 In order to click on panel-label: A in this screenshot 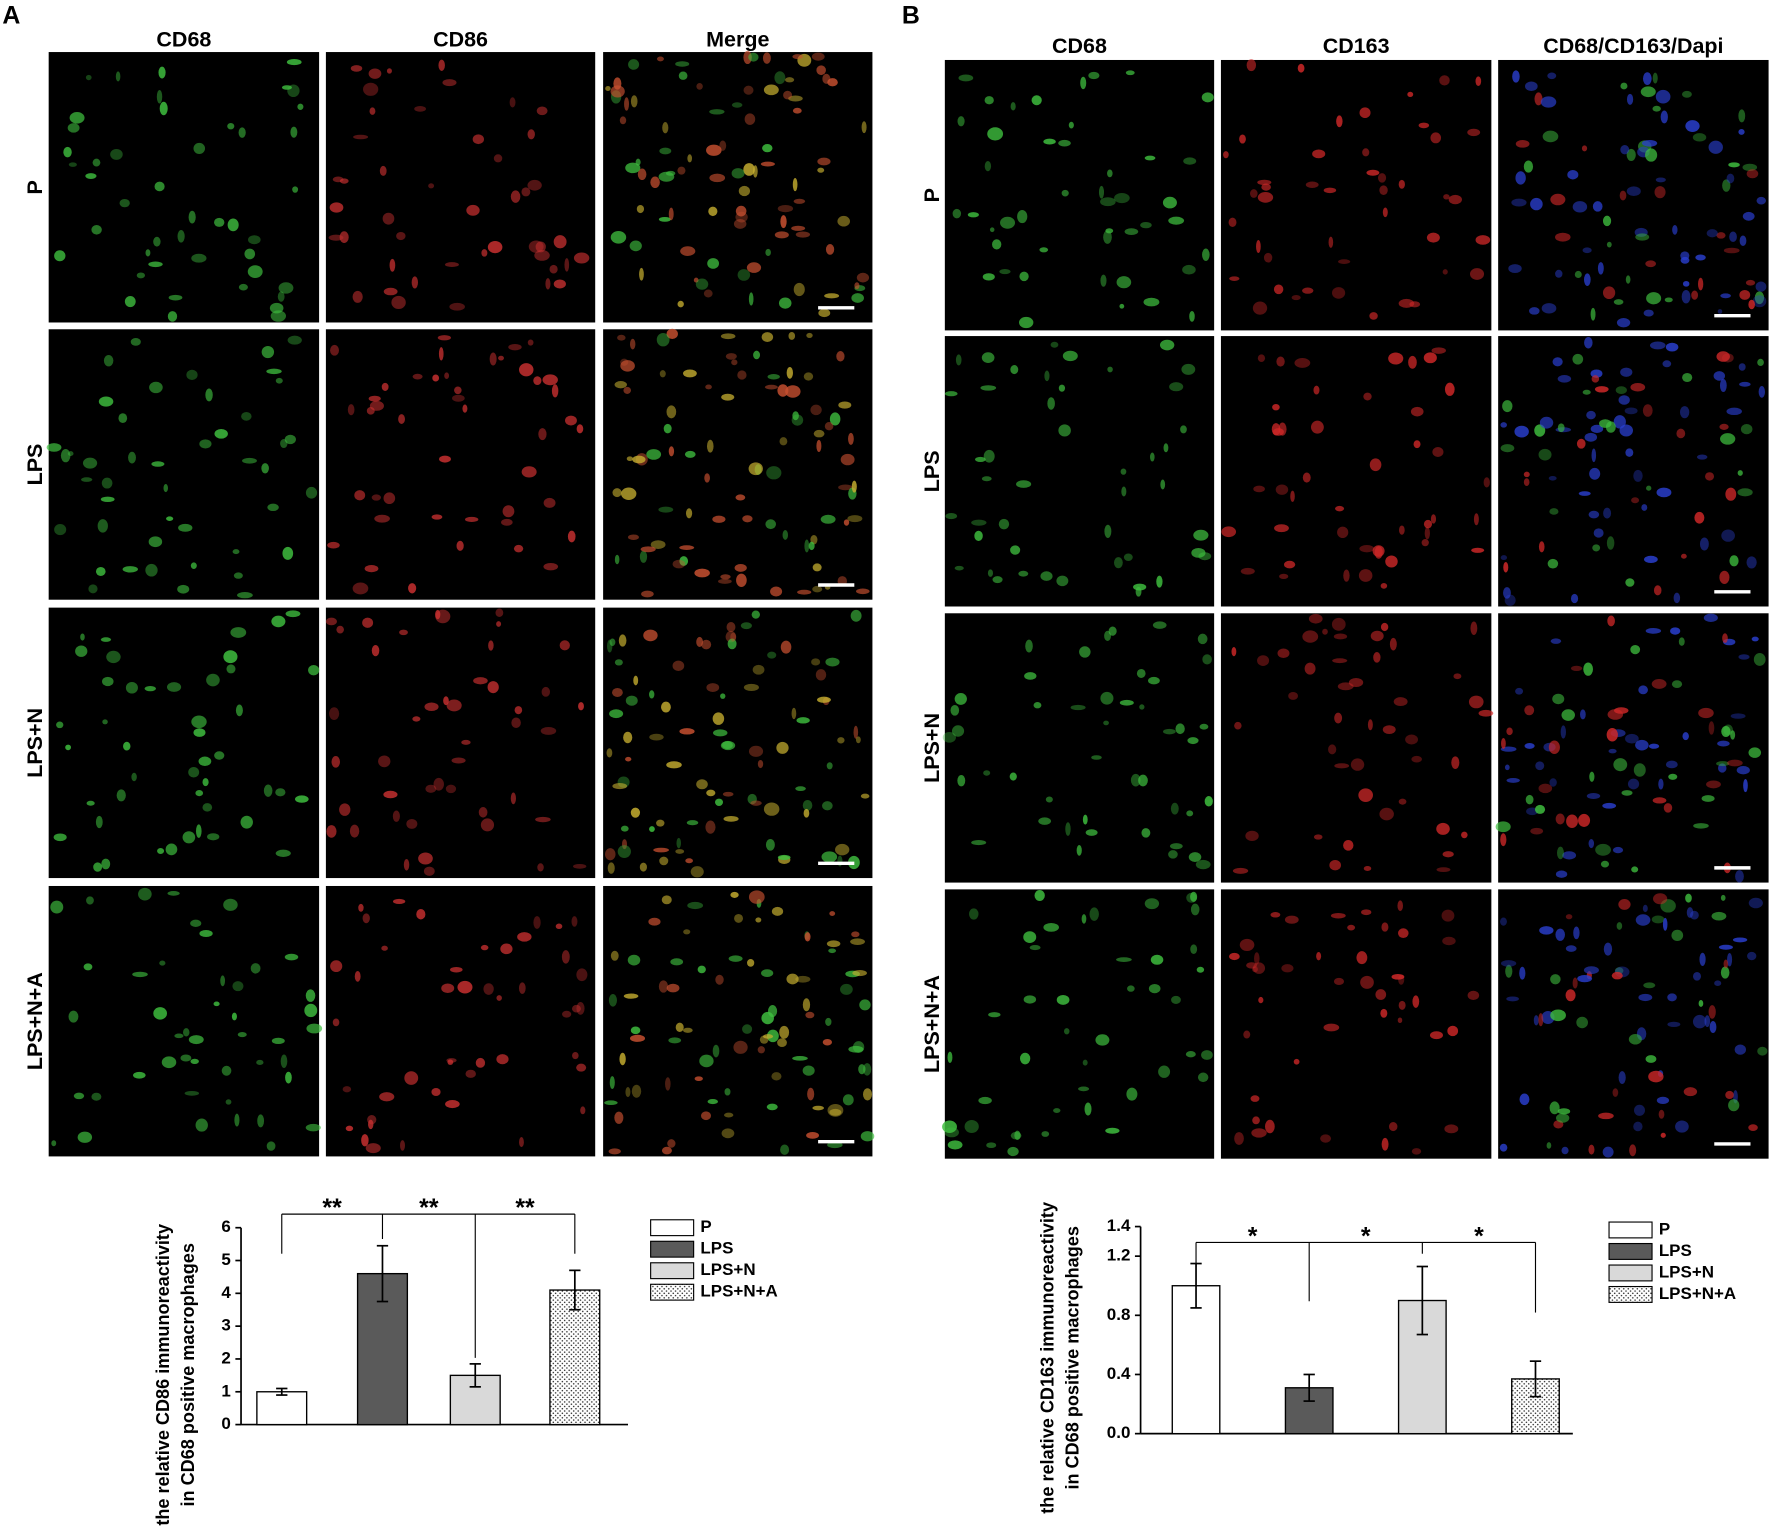, I will do `click(11, 16)`.